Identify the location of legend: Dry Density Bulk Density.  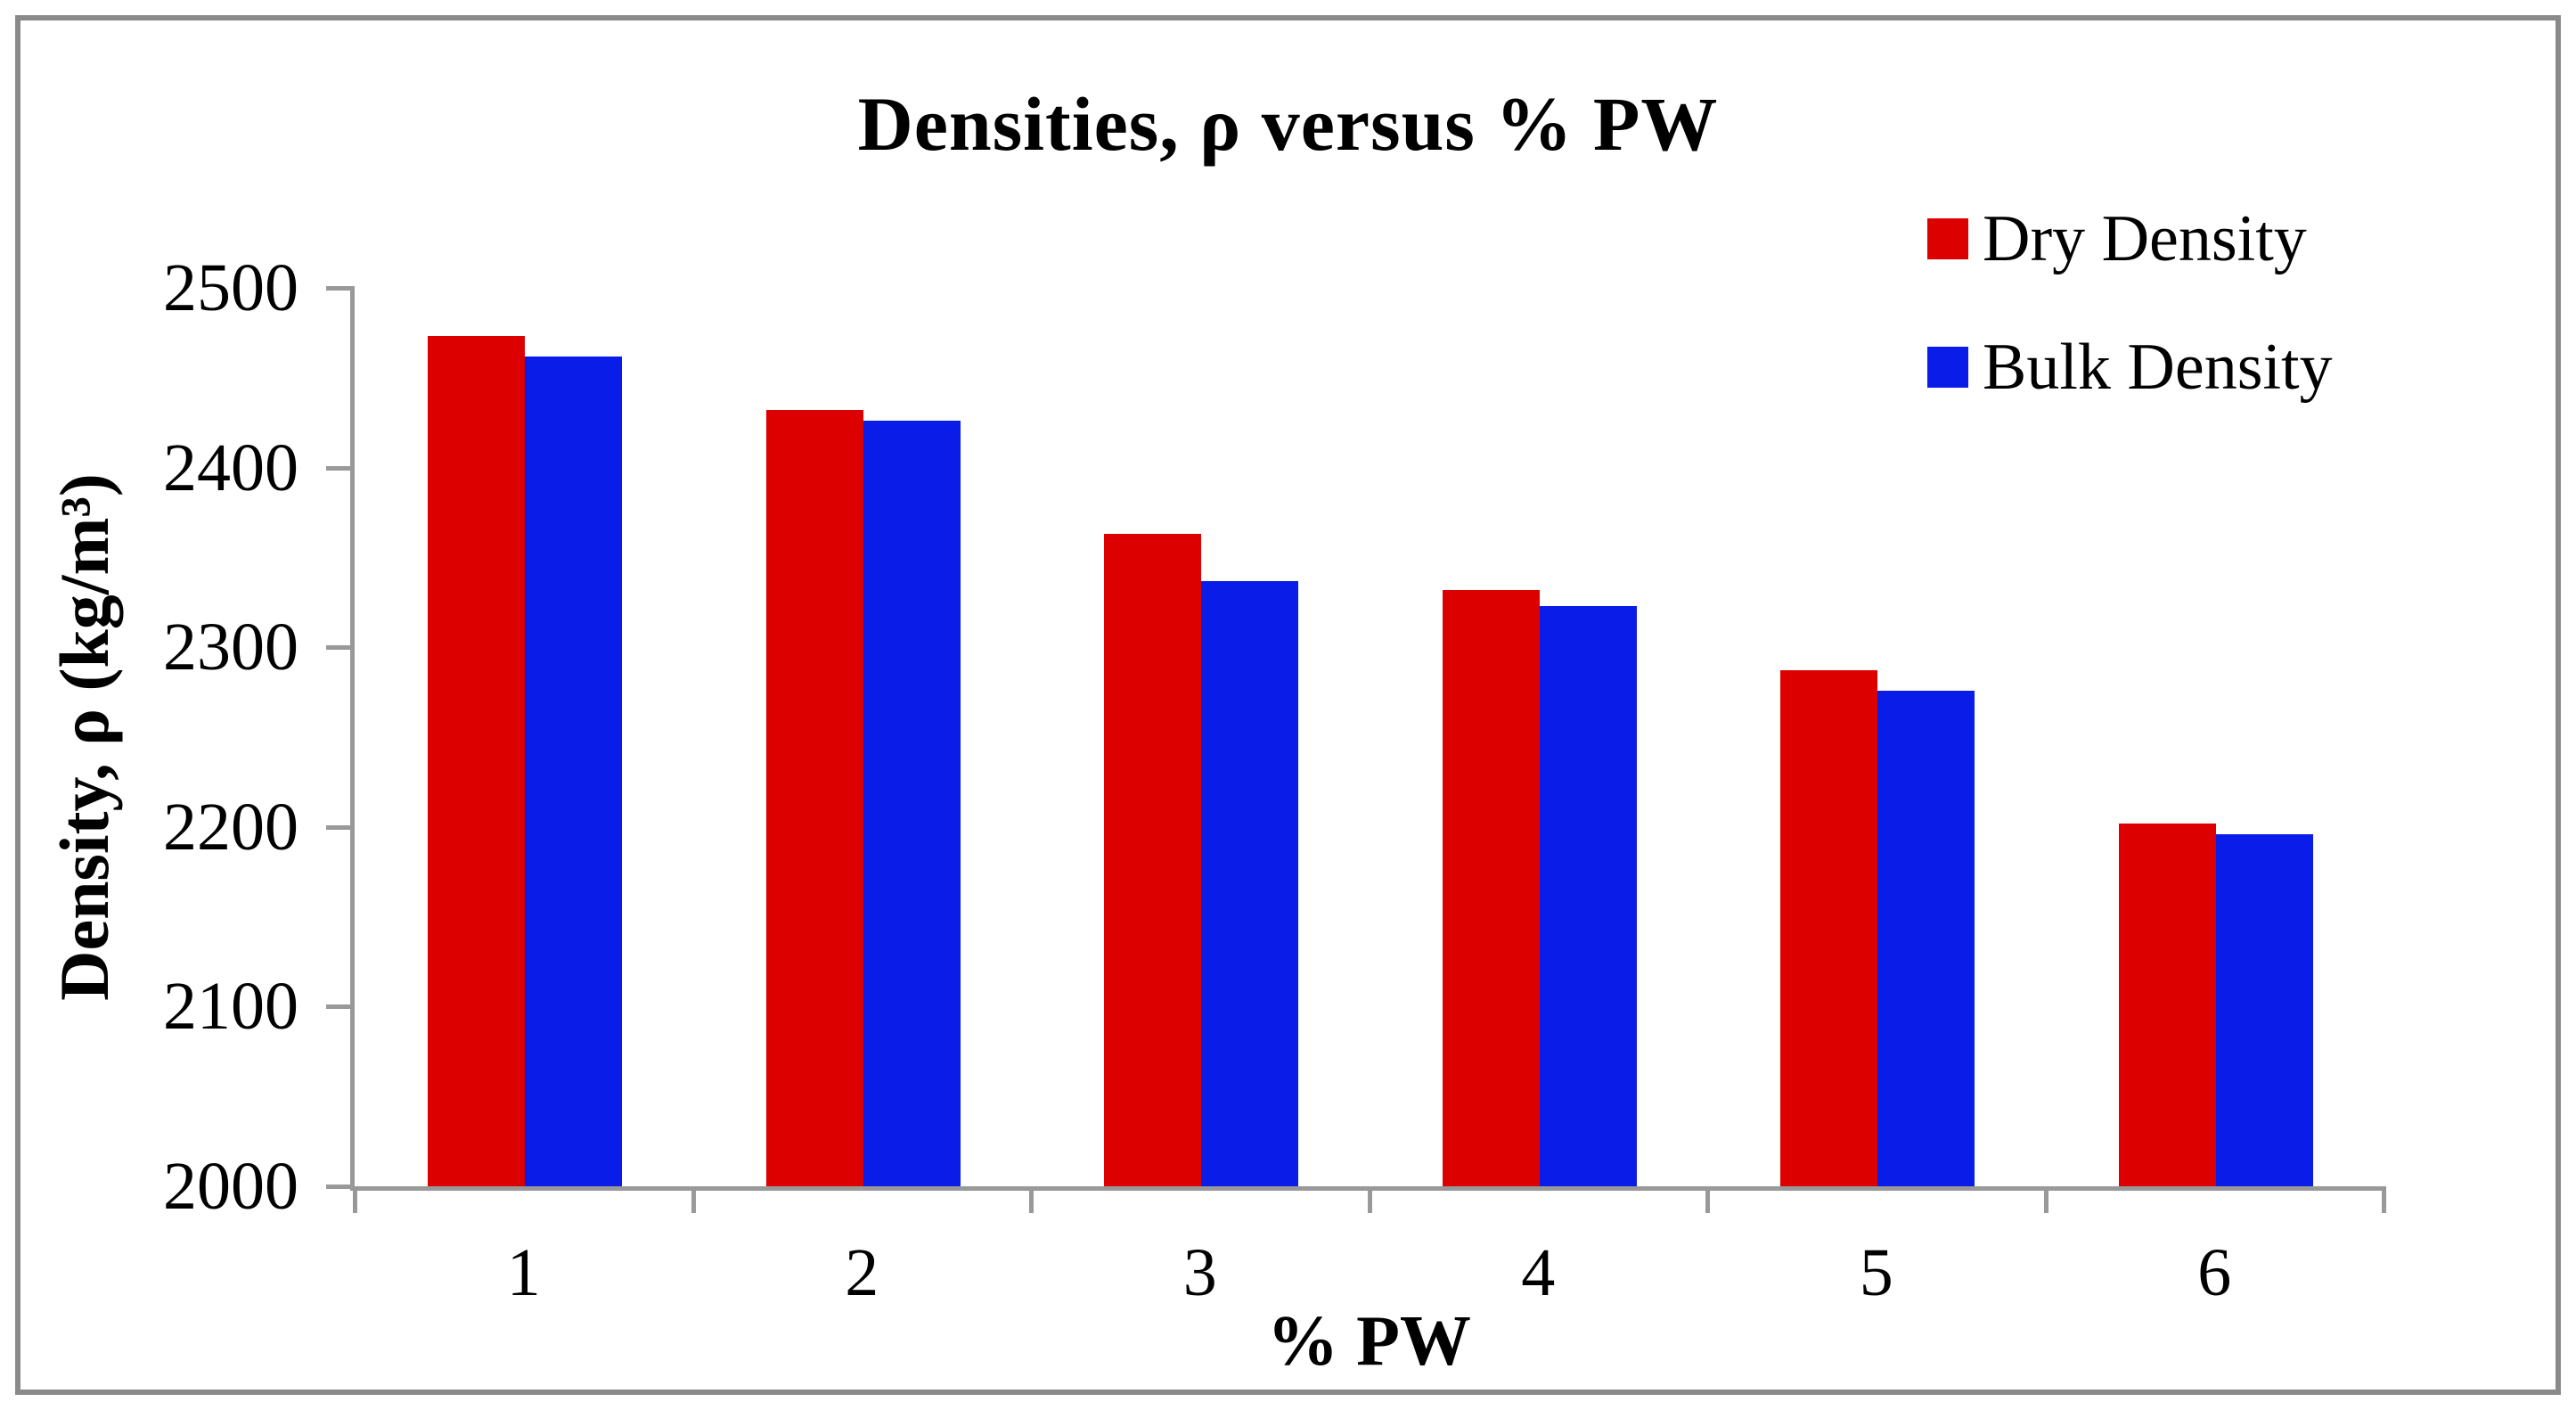
(2130, 324).